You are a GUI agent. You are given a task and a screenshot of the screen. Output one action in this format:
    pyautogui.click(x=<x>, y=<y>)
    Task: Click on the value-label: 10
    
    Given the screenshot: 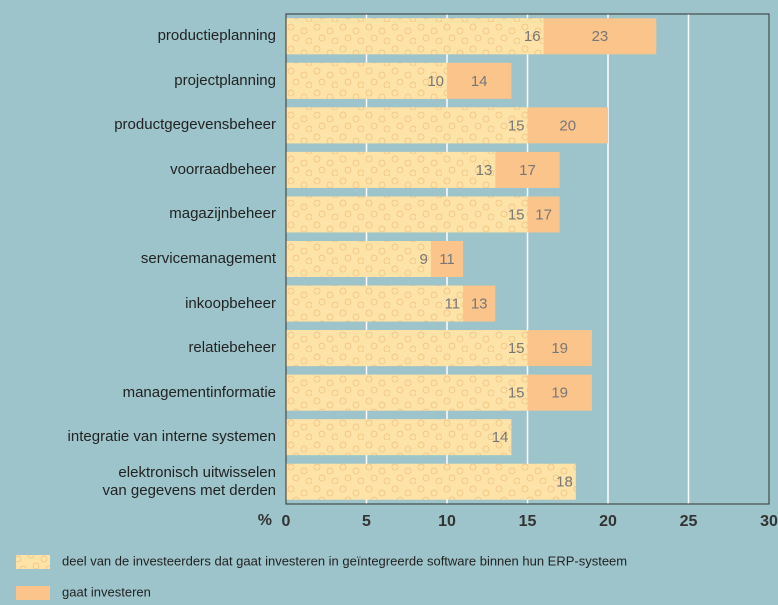 What is the action you would take?
    pyautogui.click(x=435, y=81)
    